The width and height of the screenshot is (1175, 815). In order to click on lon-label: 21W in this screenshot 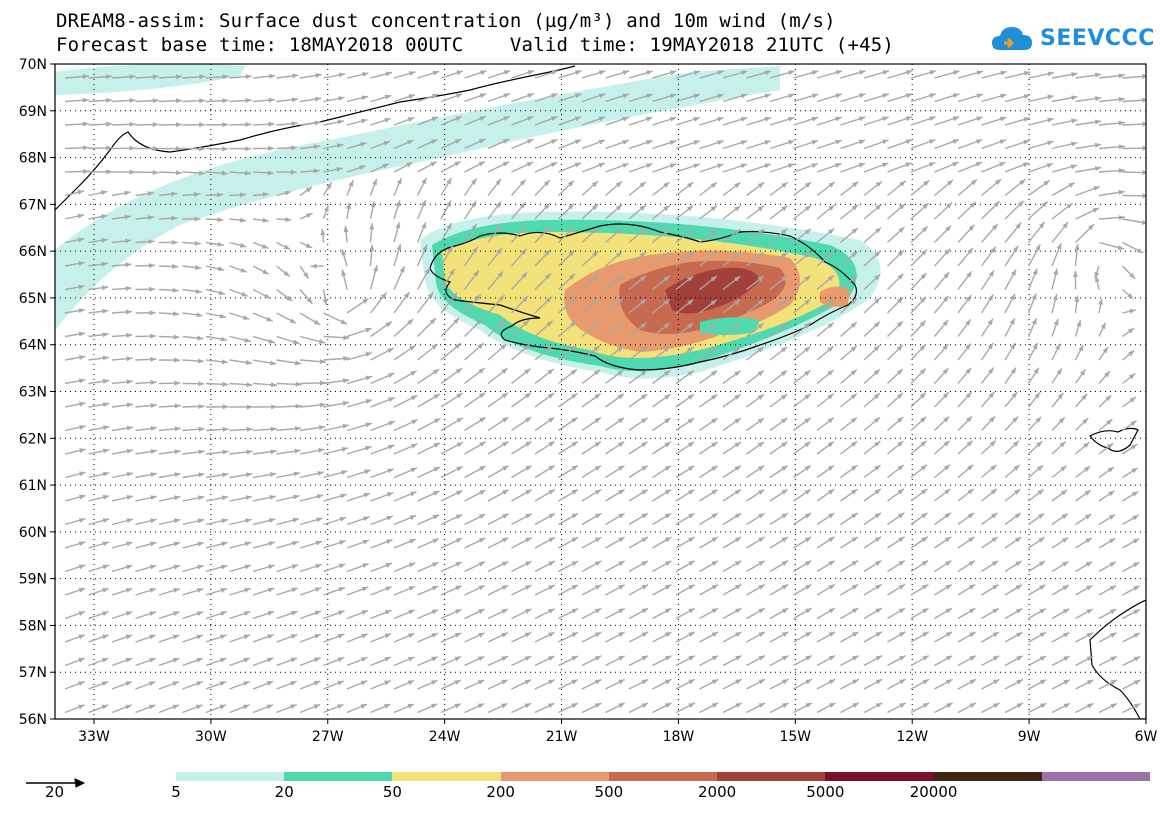, I will do `click(562, 737)`.